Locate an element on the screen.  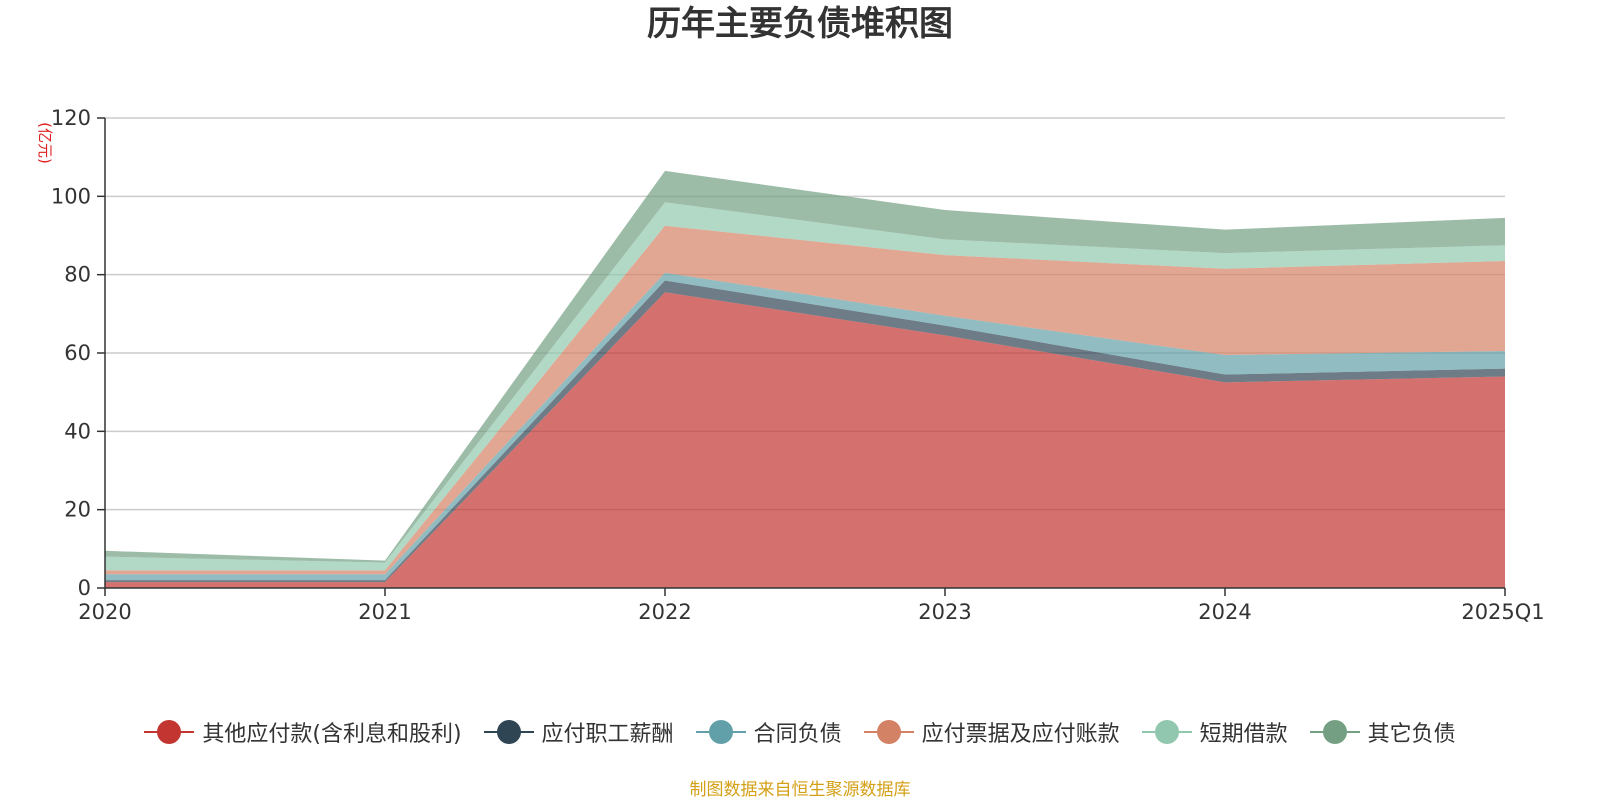
legend-item: 其它负债 is located at coordinates (1382, 732).